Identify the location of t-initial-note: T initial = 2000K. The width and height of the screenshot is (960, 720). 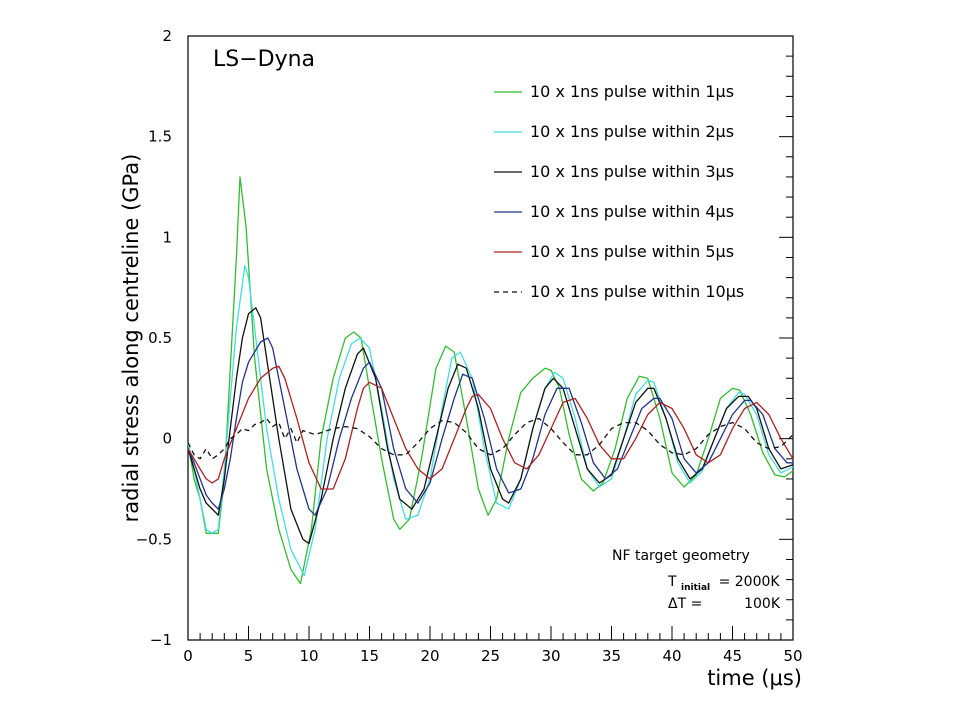
(723, 584).